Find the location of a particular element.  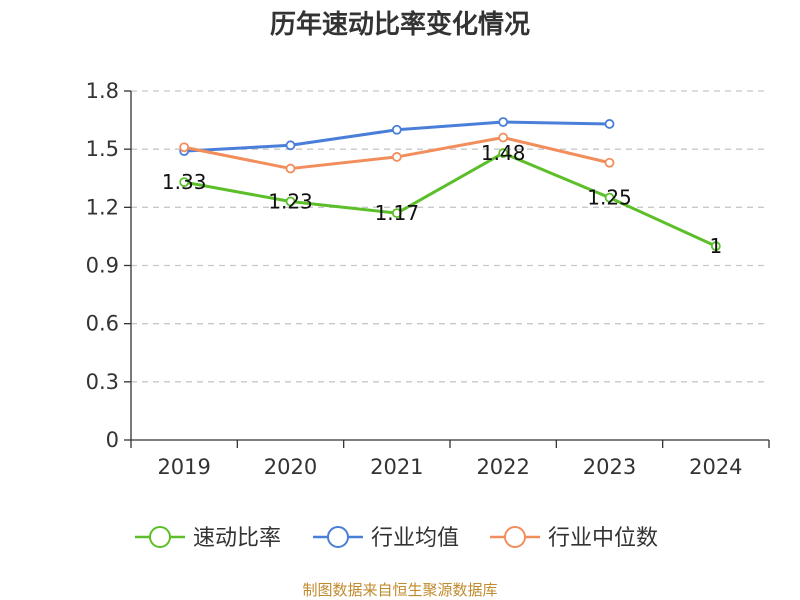

x-tick-label: 2023 is located at coordinates (609, 467).